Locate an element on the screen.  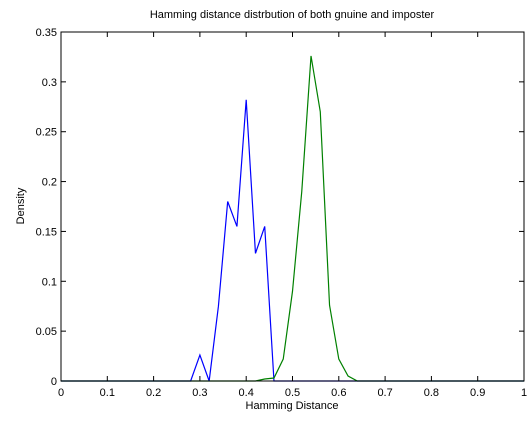
x-tick-label: 0.6 is located at coordinates (338, 393).